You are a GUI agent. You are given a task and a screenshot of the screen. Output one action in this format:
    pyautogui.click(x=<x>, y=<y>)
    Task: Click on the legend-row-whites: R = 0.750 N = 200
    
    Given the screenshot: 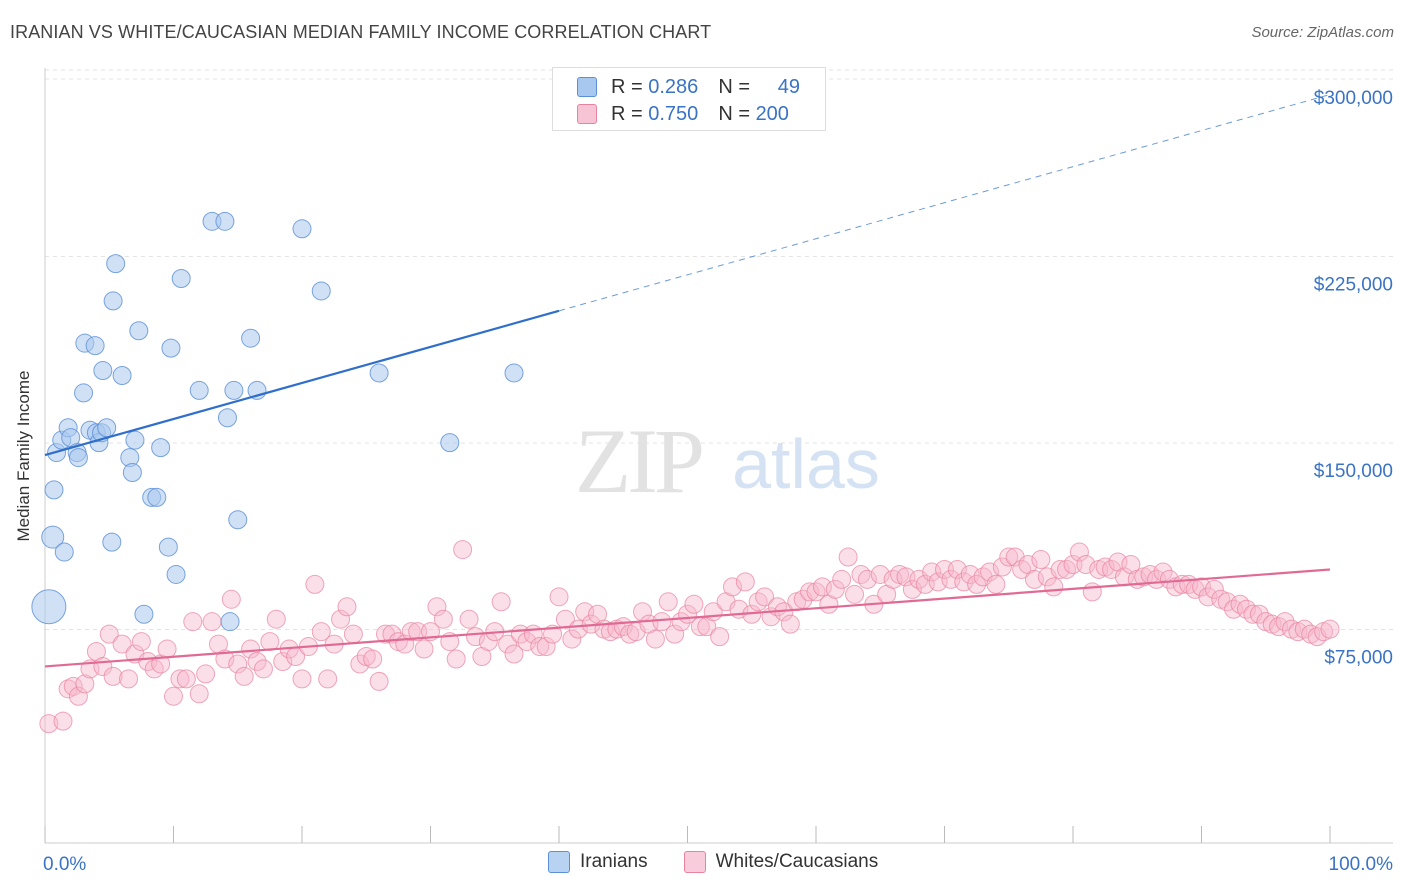 What is the action you would take?
    pyautogui.click(x=683, y=114)
    